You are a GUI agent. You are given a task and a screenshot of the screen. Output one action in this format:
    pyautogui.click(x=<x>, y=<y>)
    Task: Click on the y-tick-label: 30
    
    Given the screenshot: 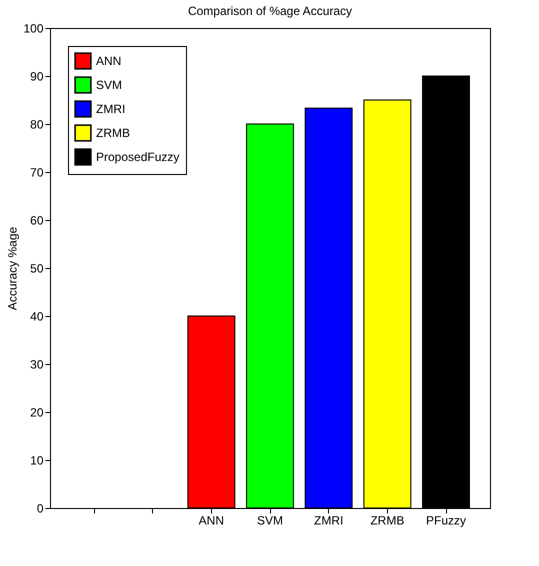 What is the action you would take?
    pyautogui.click(x=37, y=365)
    